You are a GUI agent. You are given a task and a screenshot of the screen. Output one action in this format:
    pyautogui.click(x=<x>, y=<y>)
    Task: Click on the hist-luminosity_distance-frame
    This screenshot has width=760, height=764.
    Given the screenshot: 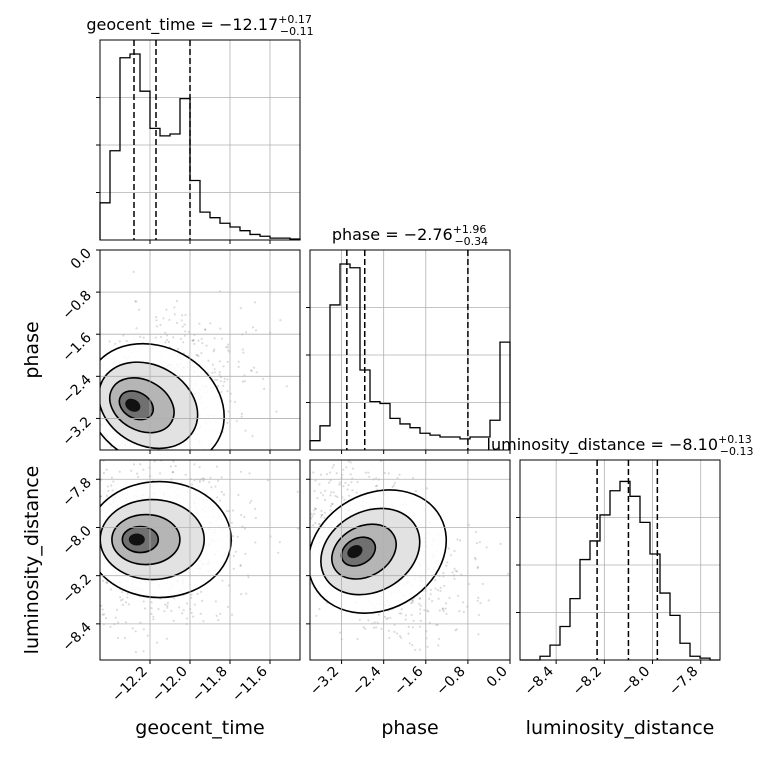 What is the action you would take?
    pyautogui.click(x=620, y=560)
    